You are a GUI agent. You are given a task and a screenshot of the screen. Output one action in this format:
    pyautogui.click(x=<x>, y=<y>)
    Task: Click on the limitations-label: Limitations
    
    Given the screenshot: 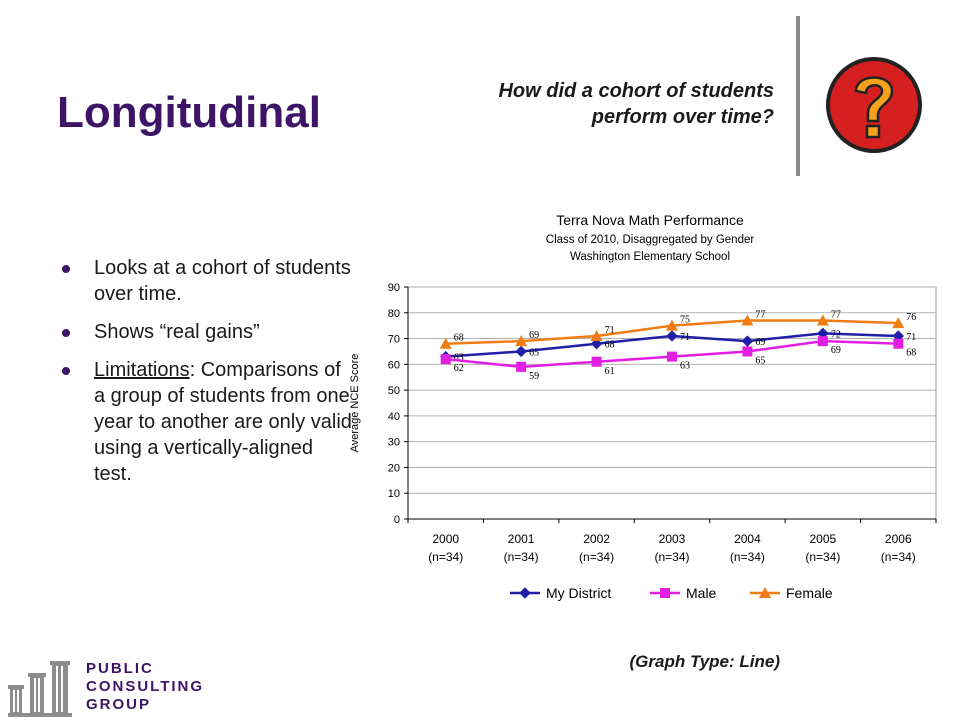 What is the action you would take?
    pyautogui.click(x=142, y=370)
    